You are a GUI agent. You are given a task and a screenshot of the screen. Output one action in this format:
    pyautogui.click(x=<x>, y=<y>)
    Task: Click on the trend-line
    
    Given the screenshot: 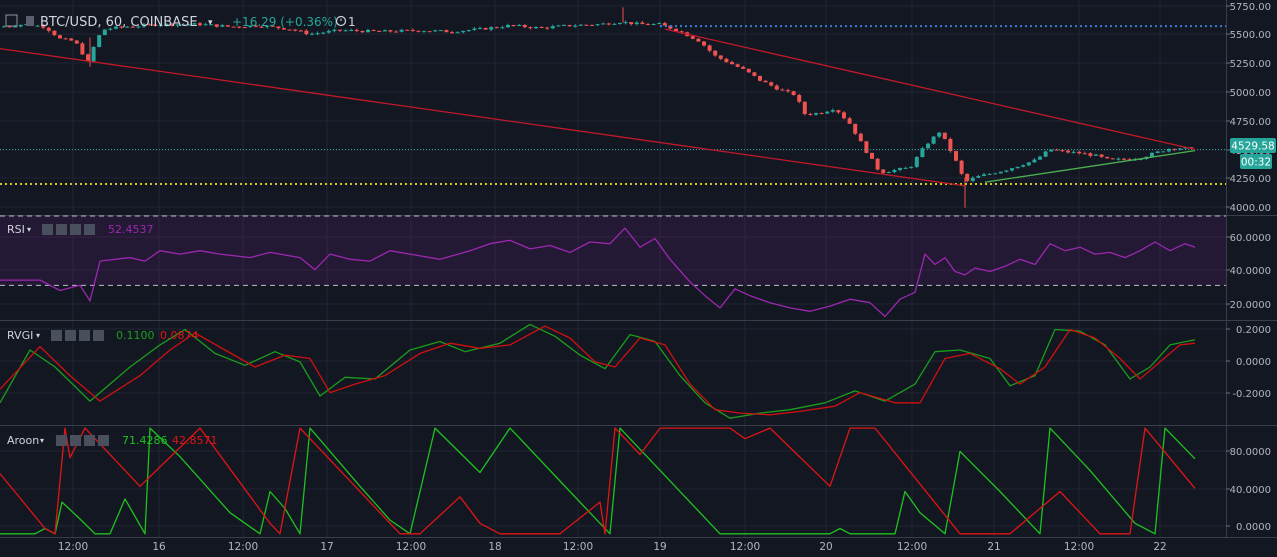 What is the action you would take?
    pyautogui.click(x=1090, y=166)
    